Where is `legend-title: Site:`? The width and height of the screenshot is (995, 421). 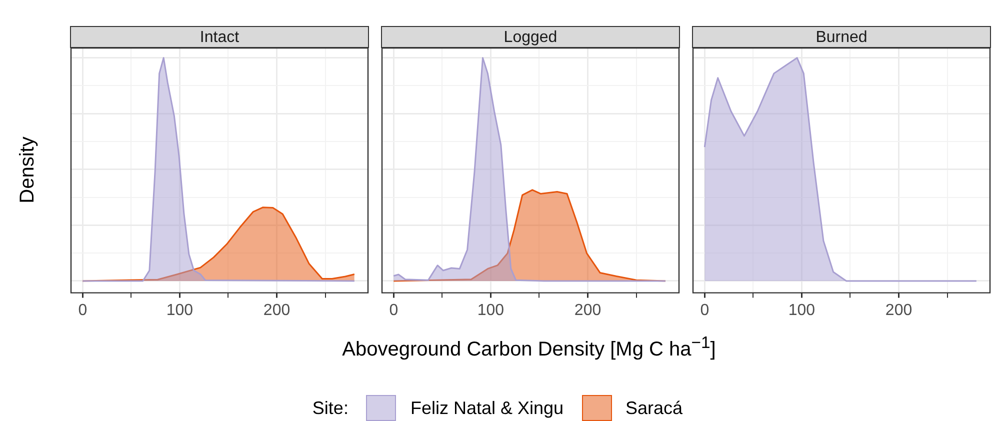 legend-title: Site: is located at coordinates (330, 408).